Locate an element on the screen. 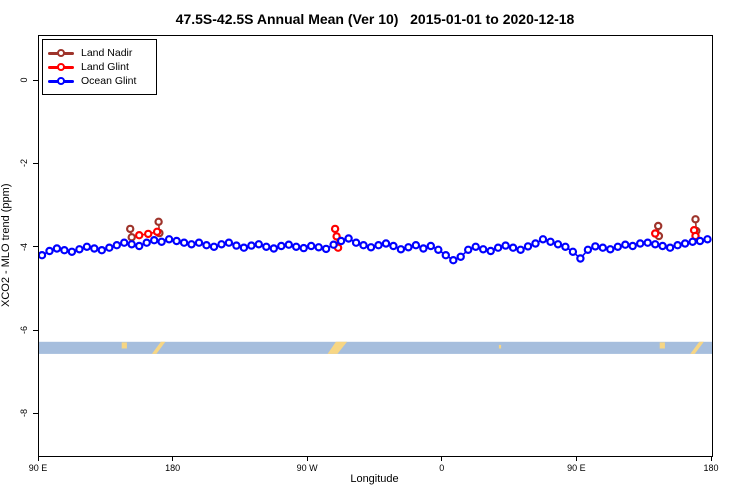 Image resolution: width=750 pixels, height=500 pixels. legend-label: Land Nadir is located at coordinates (107, 53).